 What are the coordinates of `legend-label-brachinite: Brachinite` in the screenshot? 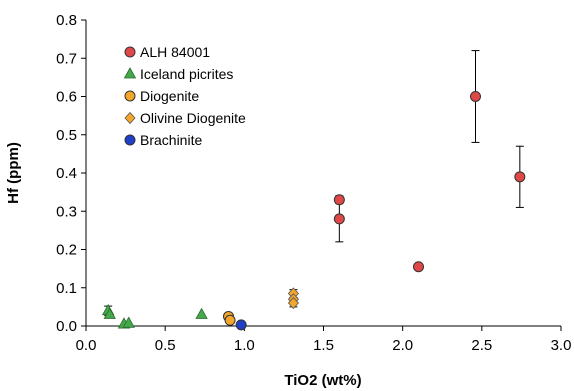 It's located at (171, 140).